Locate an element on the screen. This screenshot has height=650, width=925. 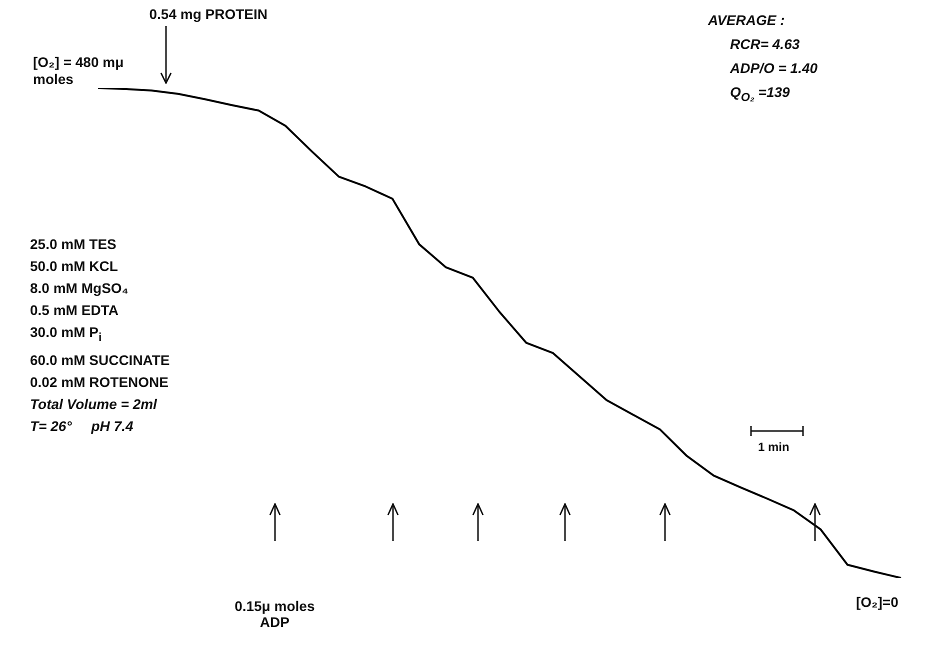
text: 0.54 mg PROTEIN is located at coordinates (208, 14).